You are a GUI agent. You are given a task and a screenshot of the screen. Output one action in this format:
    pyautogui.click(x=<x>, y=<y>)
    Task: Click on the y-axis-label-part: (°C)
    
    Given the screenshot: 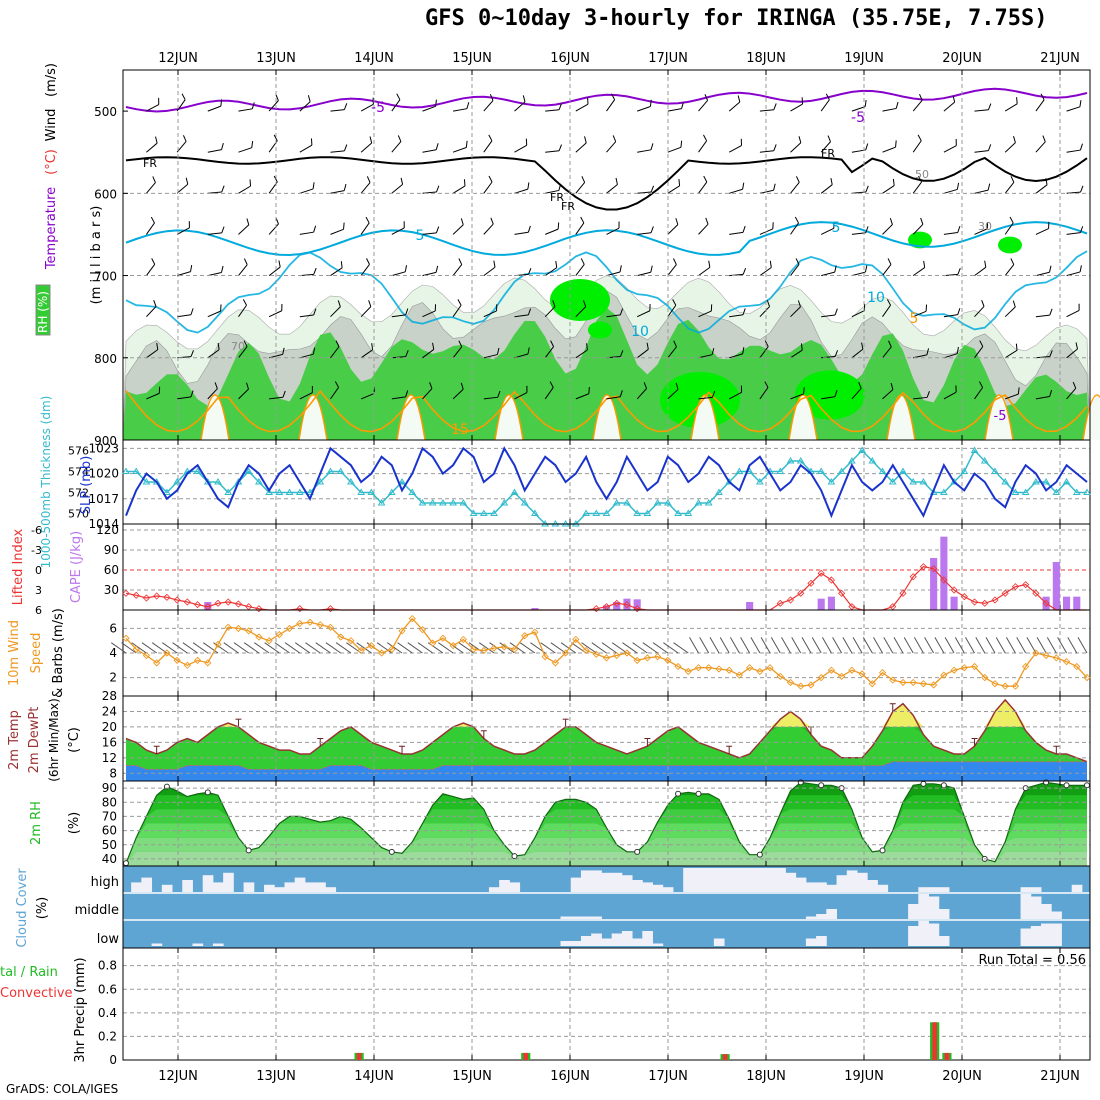 What is the action you would take?
    pyautogui.click(x=51, y=162)
    